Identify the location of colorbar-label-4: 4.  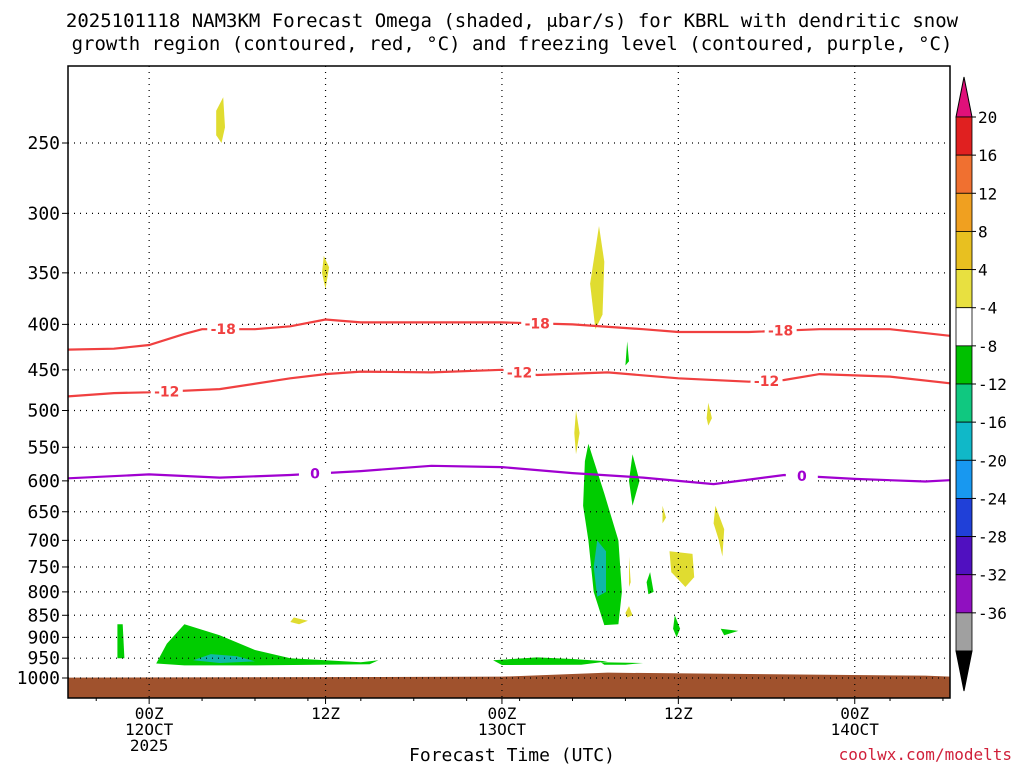
(983, 270).